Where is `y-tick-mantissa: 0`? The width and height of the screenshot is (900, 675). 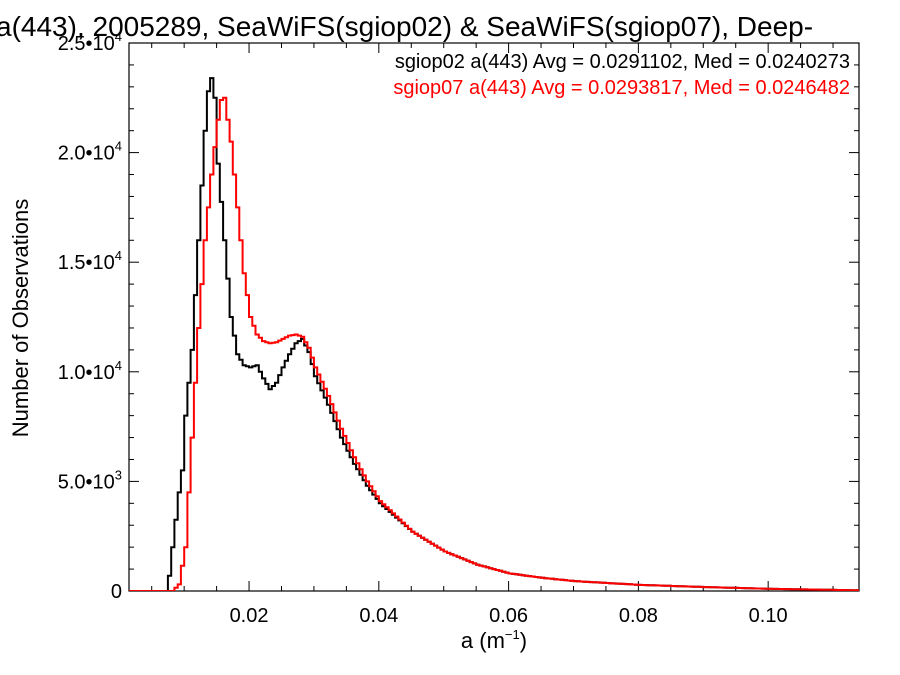 y-tick-mantissa: 0 is located at coordinates (116, 592).